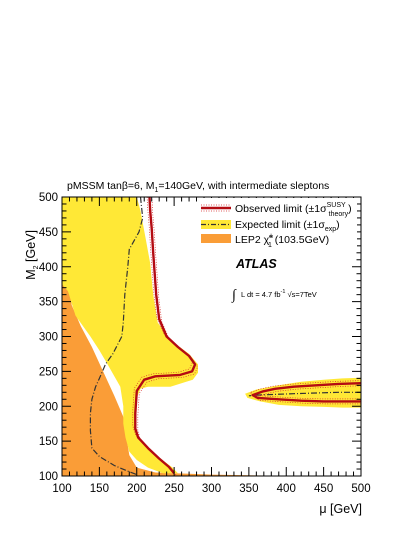 The height and width of the screenshot is (537, 415). I want to click on x-tick-label: 400, so click(286, 489).